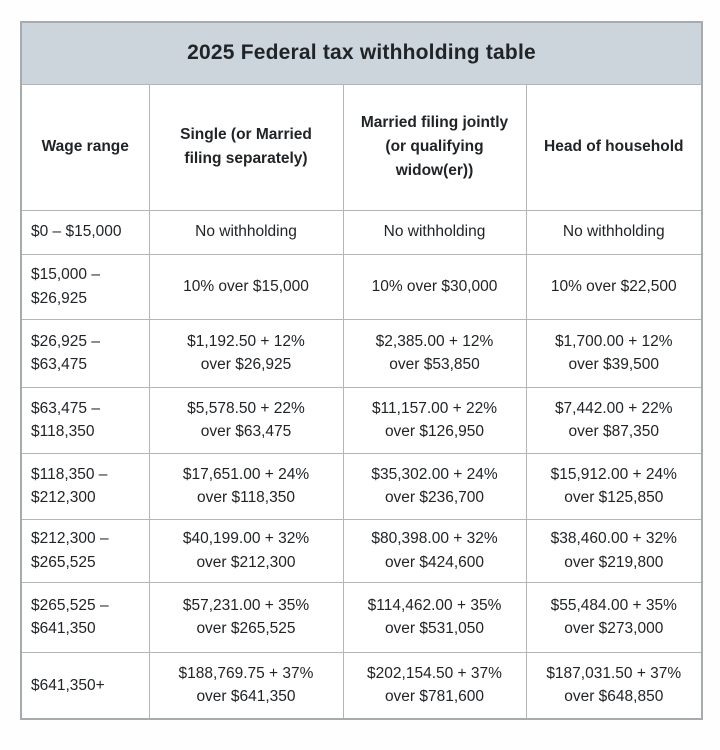  I want to click on head-of-household-cell: $7,442.00 + 22% over $87,350, so click(614, 420).